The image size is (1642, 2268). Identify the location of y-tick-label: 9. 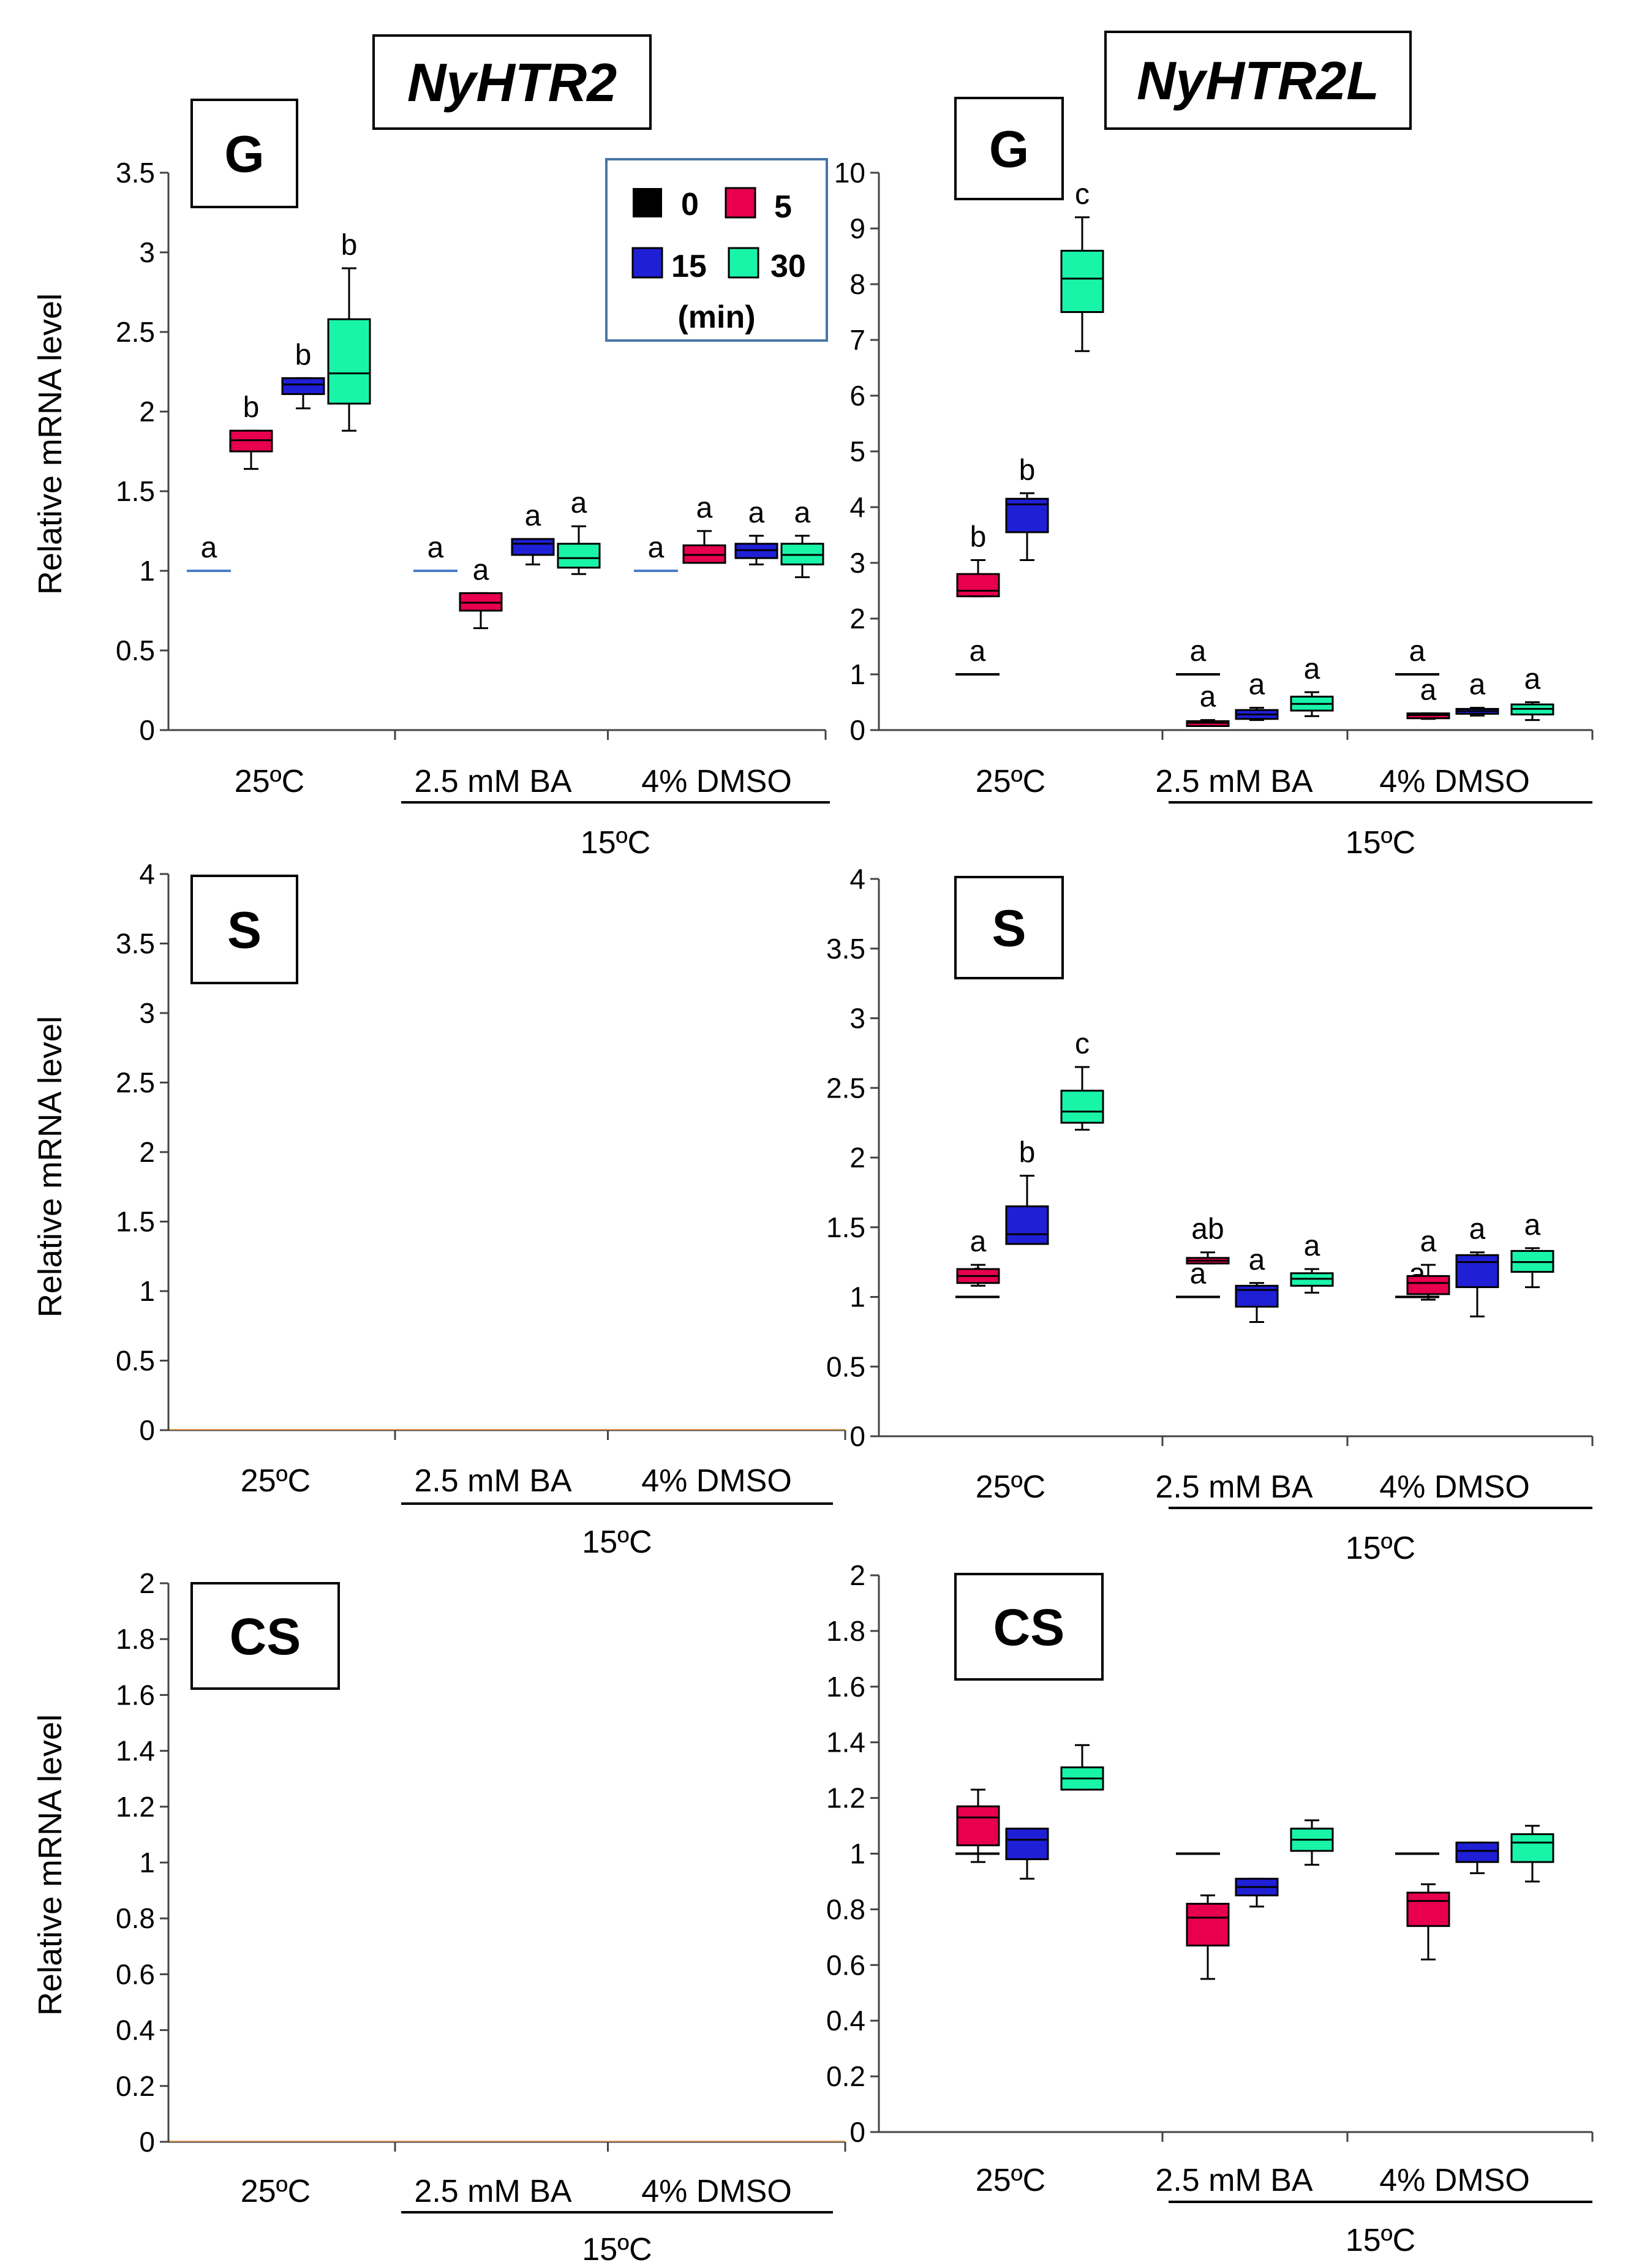
(857, 228).